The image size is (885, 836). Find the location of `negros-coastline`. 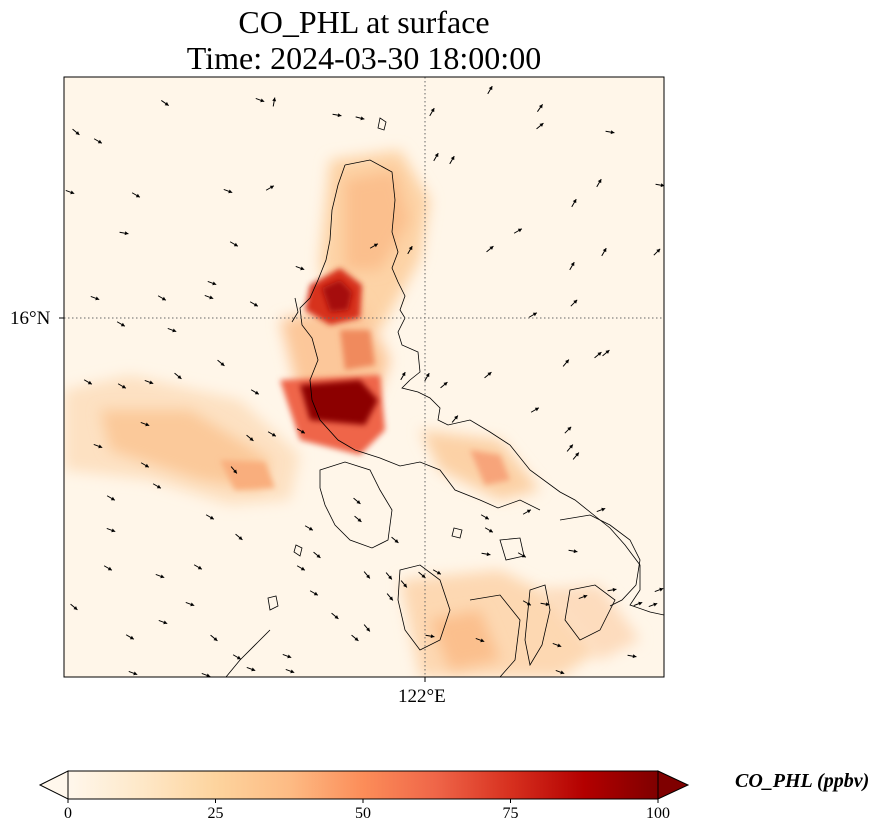

negros-coastline is located at coordinates (495, 635).